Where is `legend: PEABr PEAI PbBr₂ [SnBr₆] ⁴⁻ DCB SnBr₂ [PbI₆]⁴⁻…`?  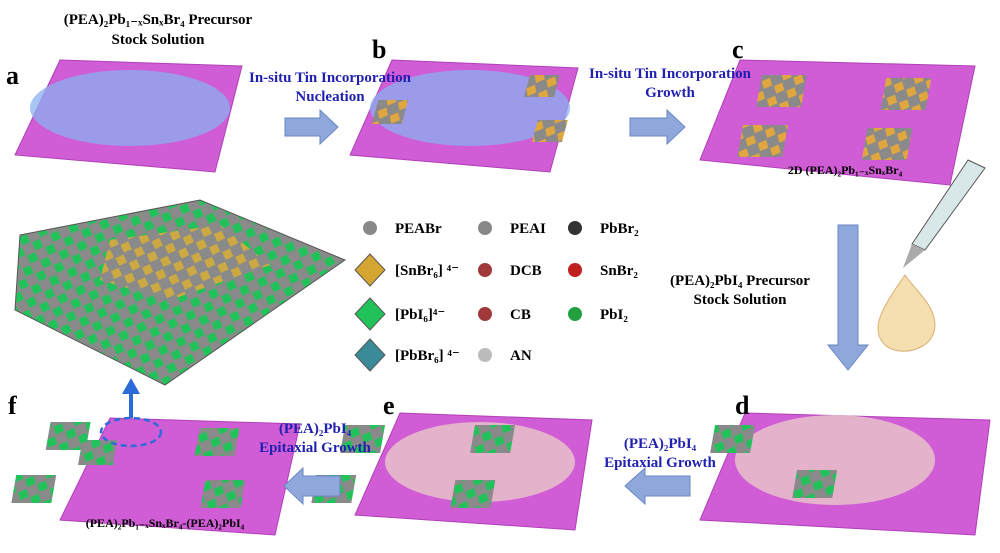 legend: PEABr PEAI PbBr₂ [SnBr₆] ⁴⁻ DCB SnBr₂ [PbI₆]⁴⁻… is located at coordinates (496, 296).